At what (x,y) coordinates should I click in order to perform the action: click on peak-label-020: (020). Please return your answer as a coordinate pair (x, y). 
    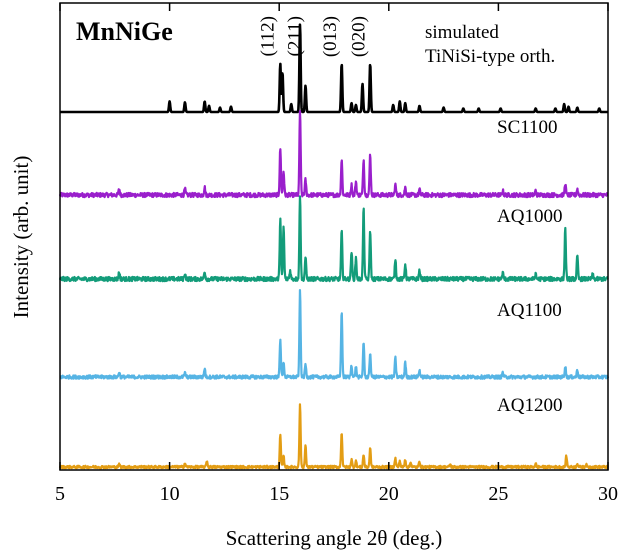
    Looking at the image, I should click on (358, 36).